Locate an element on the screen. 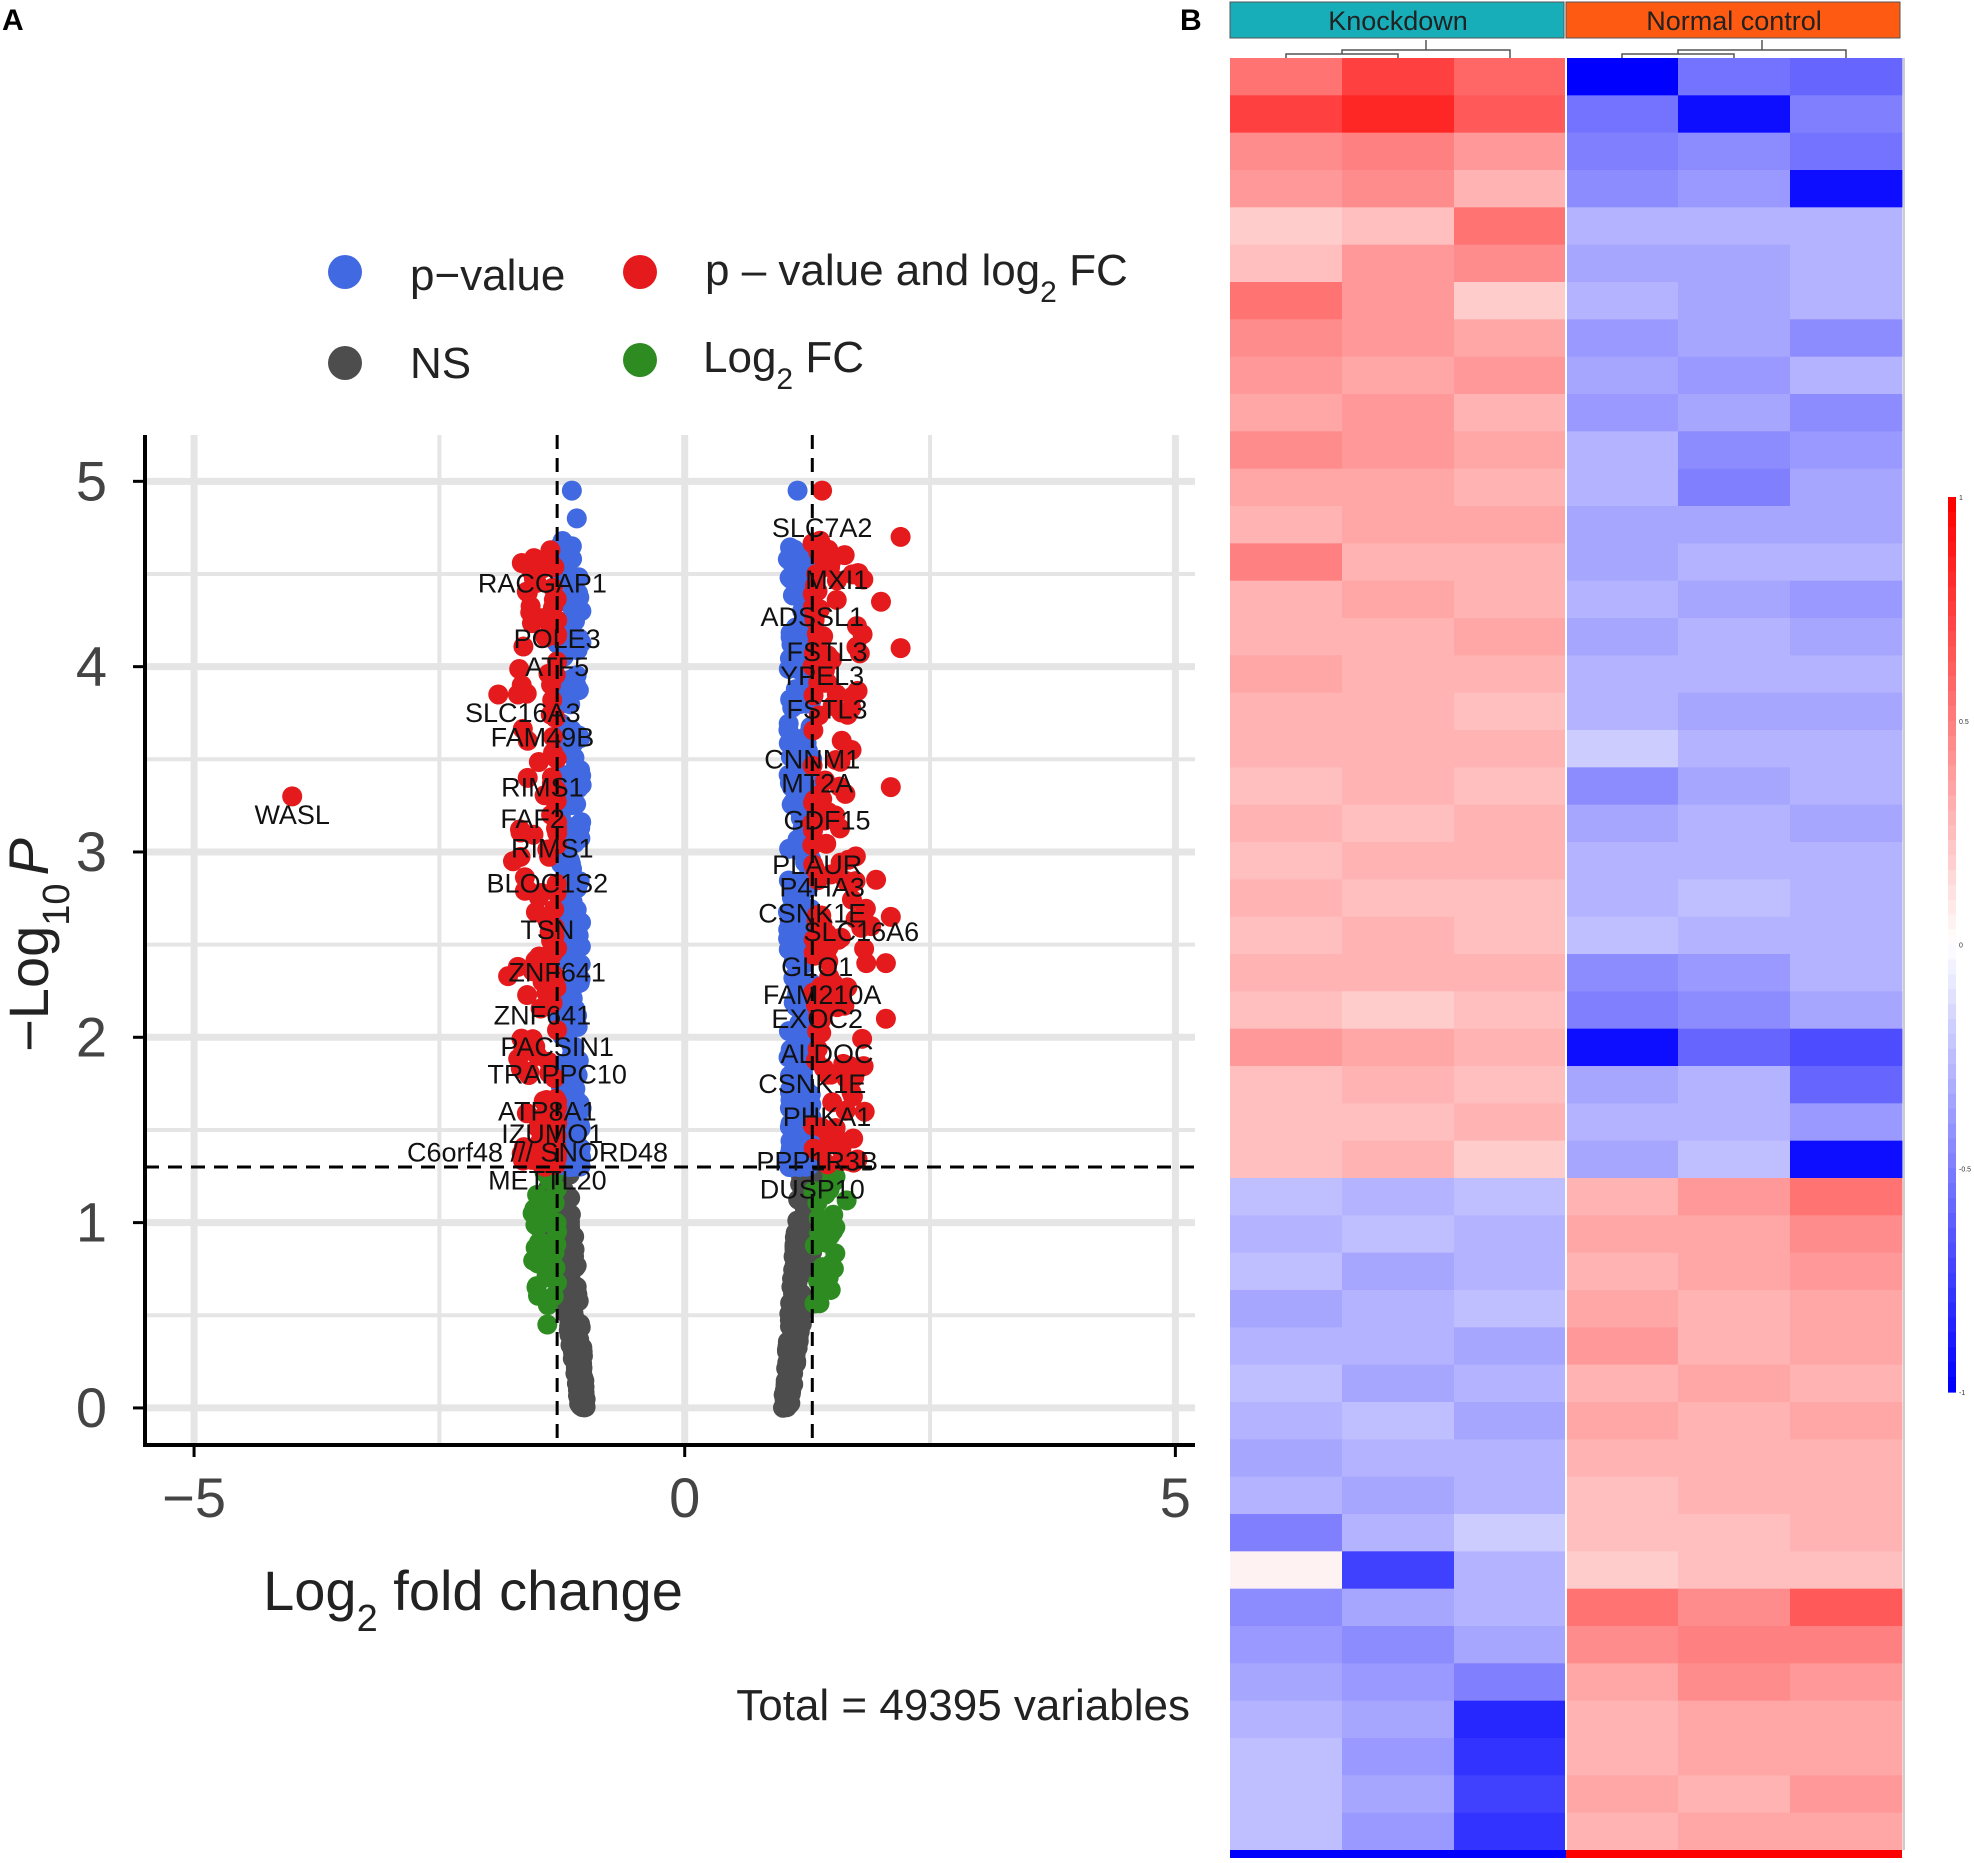  group-bottom-strip is located at coordinates (1734, 1854).